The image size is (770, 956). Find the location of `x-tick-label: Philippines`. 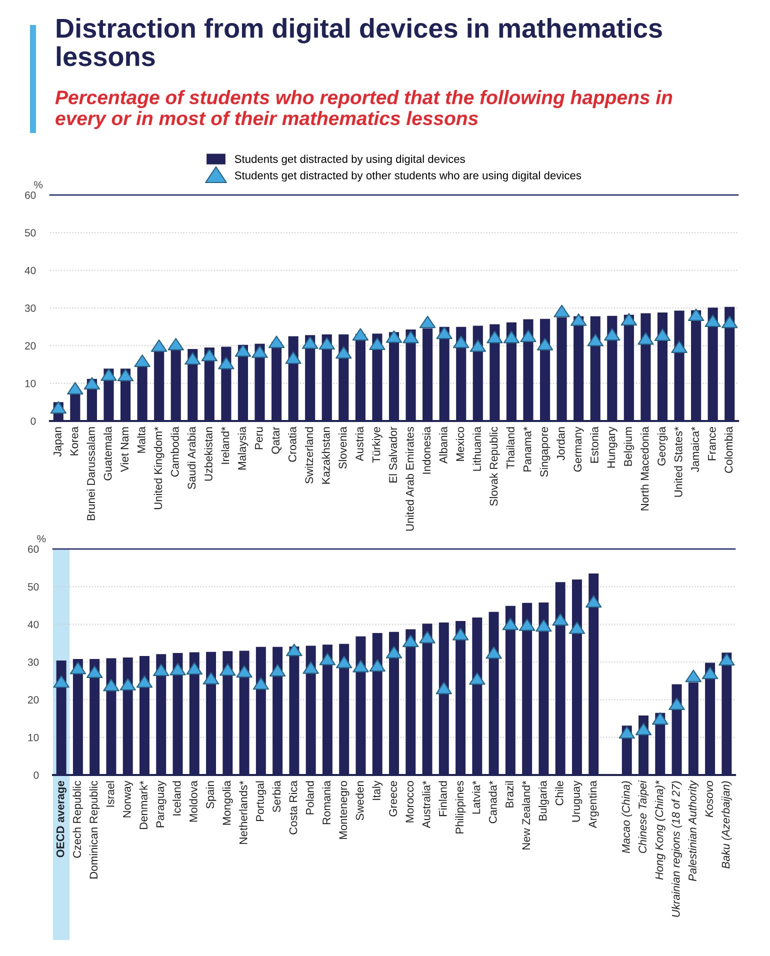

x-tick-label: Philippines is located at coordinates (460, 807).